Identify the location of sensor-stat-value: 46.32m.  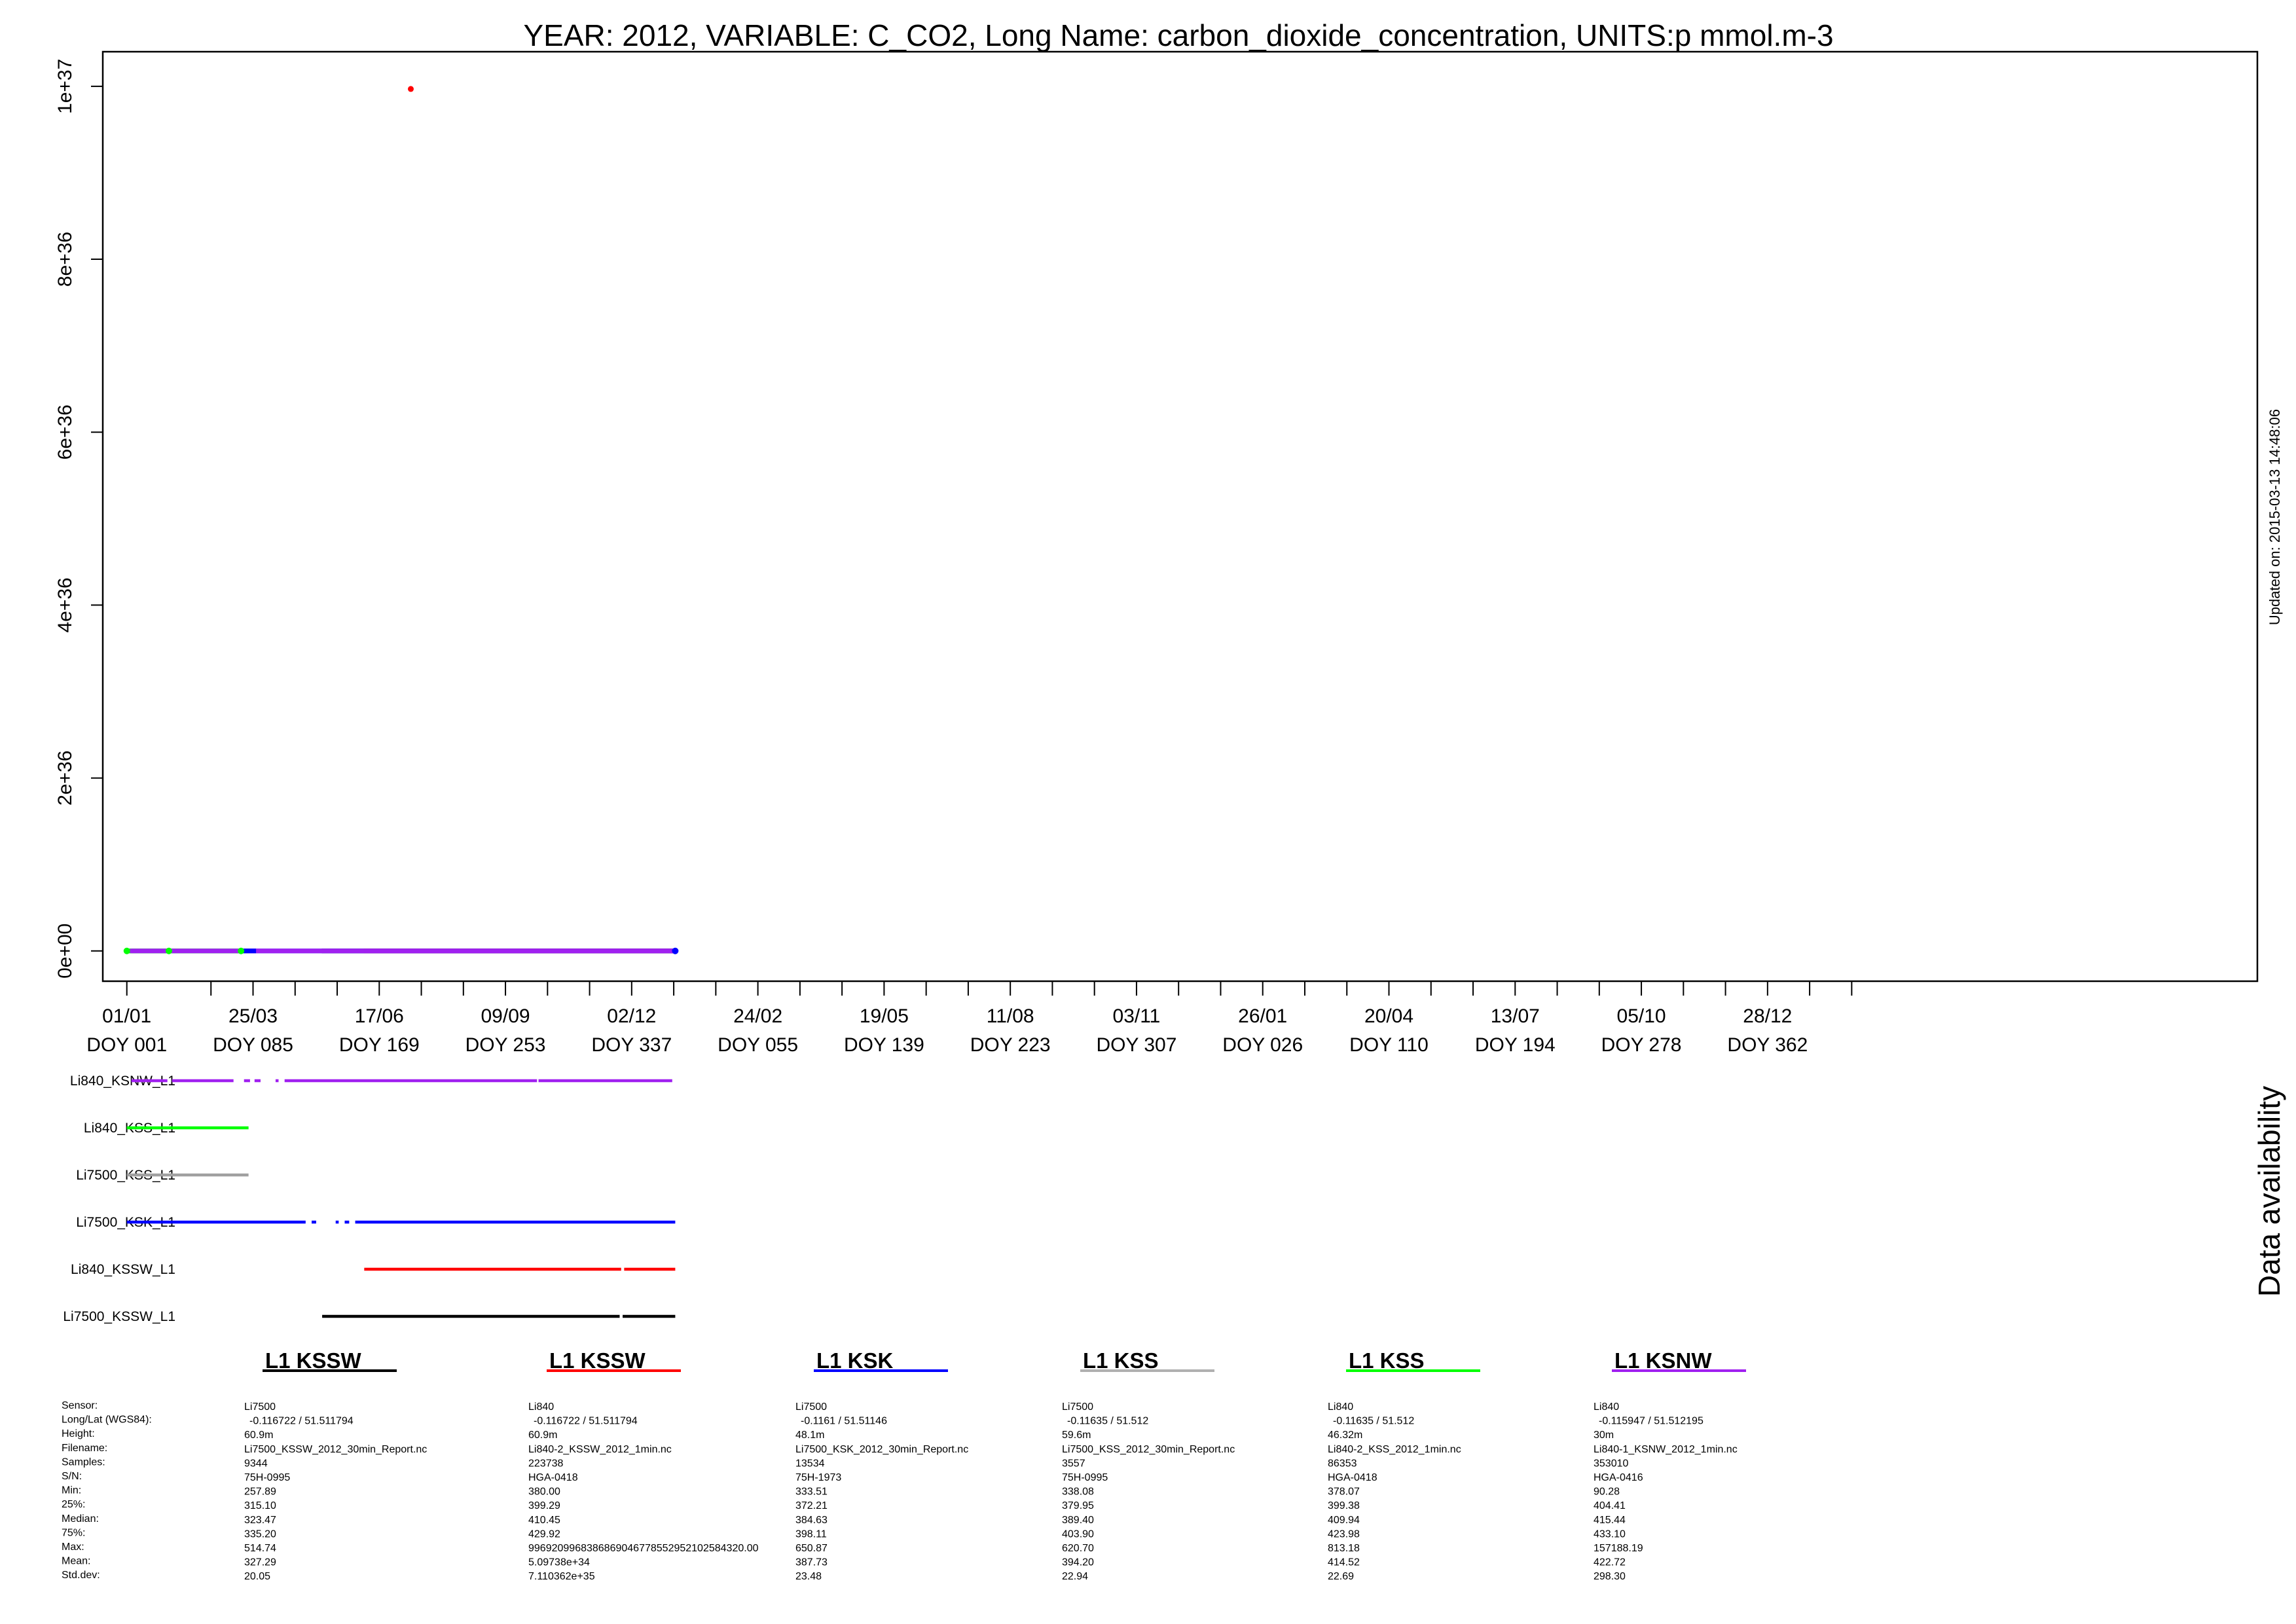
(1345, 1435).